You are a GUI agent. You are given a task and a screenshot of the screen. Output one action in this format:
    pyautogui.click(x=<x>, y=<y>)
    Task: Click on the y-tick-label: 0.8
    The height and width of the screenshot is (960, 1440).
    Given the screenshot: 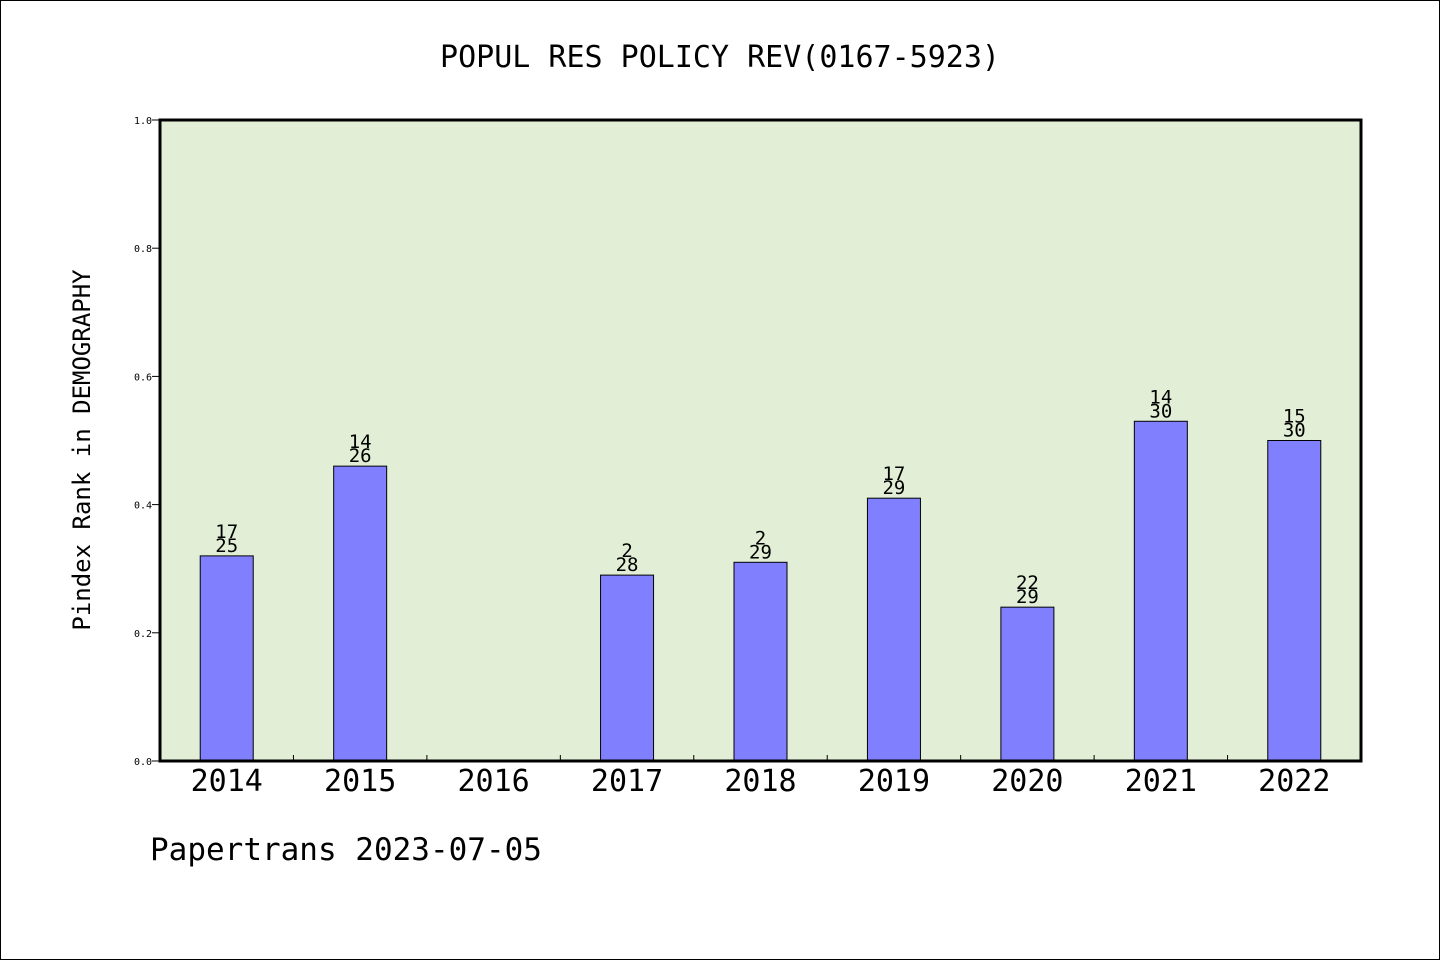 What is the action you would take?
    pyautogui.click(x=143, y=249)
    